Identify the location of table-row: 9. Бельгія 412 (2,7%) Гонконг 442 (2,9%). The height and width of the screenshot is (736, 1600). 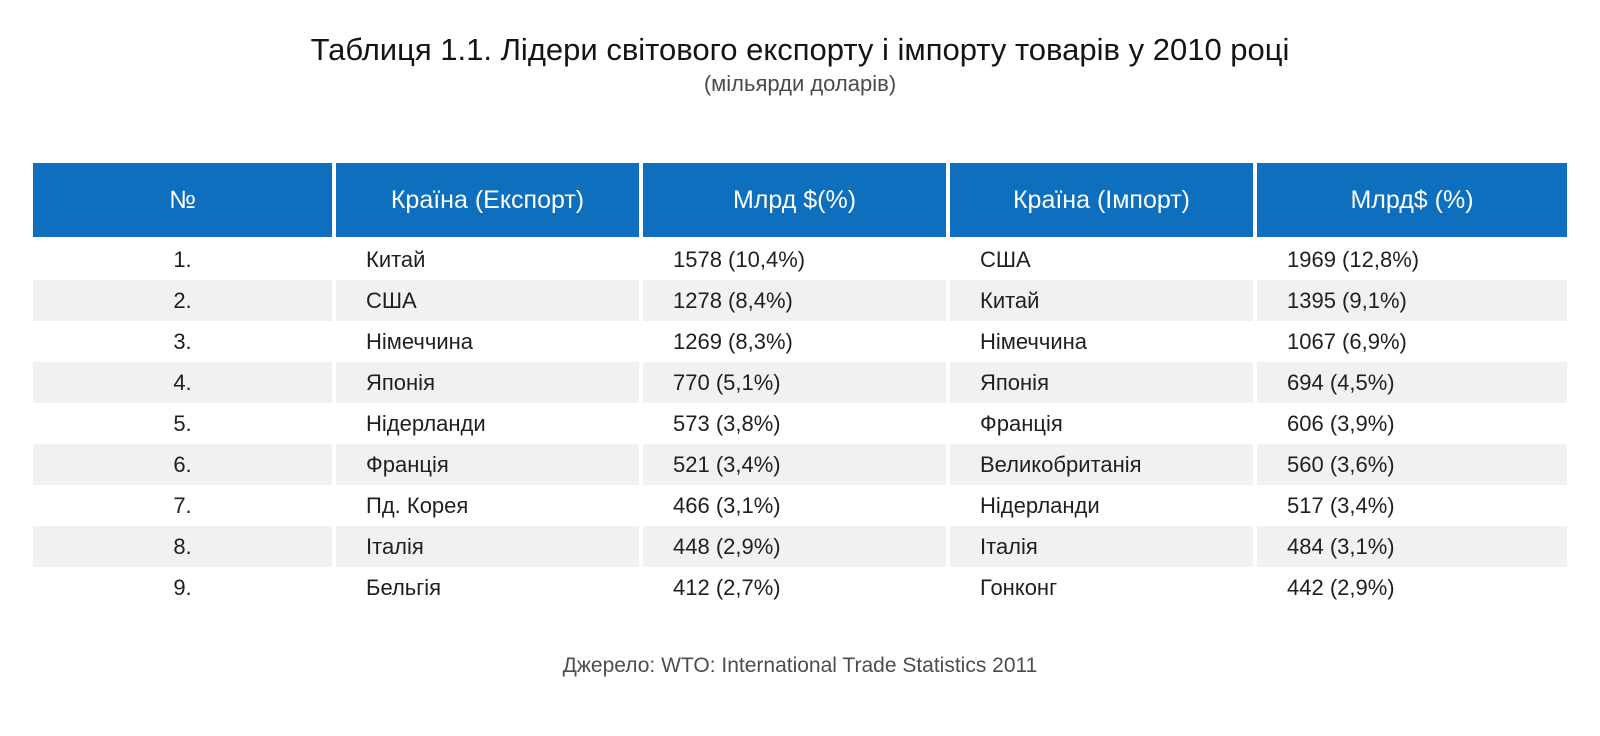
(800, 587).